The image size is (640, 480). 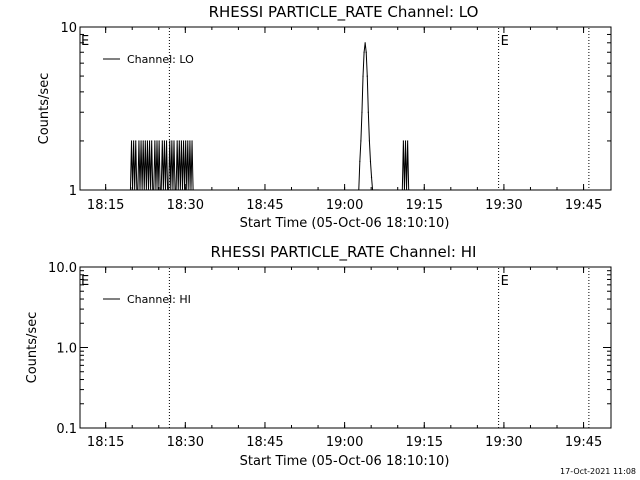 I want to click on chart-title: RHESSI PARTICLE_RATE Channel: HI, so click(x=344, y=252).